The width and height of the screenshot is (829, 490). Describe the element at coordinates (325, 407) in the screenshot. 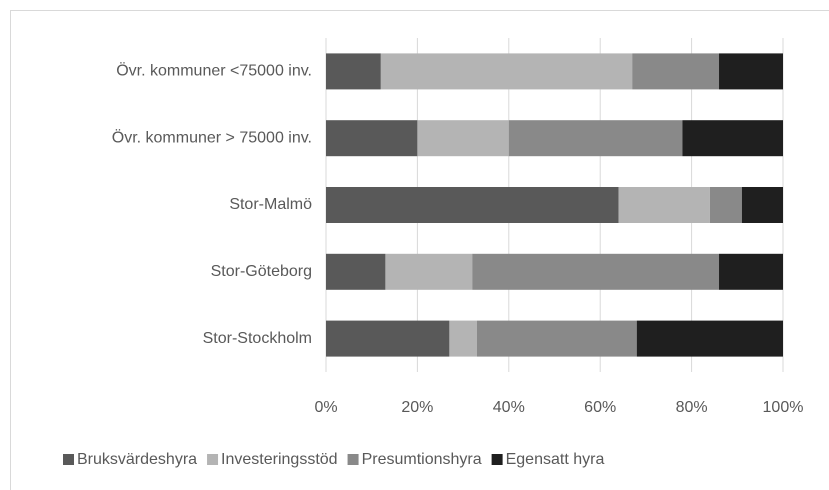

I see `x-tick-label: 0%` at that location.